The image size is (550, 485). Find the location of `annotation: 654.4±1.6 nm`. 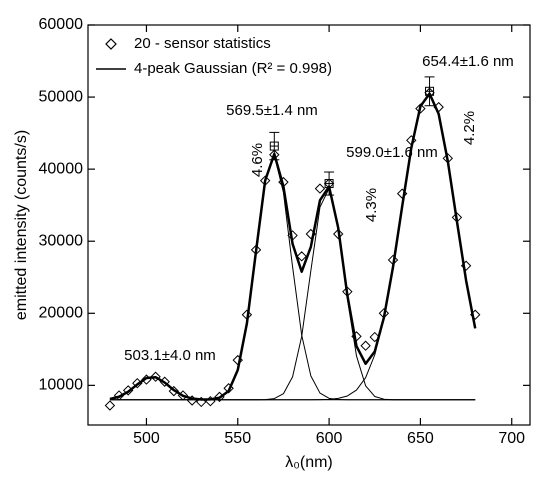

annotation: 654.4±1.6 nm is located at coordinates (468, 61).